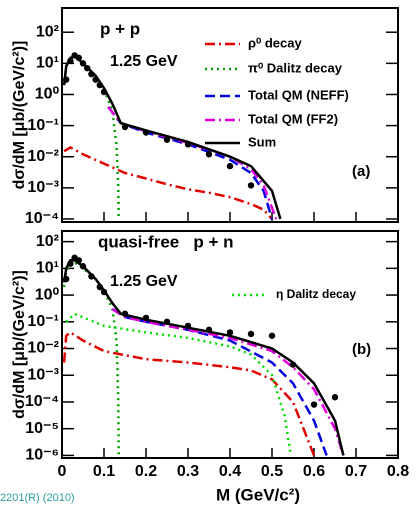 This screenshot has width=419, height=509. I want to click on x-axis-label: M (GeV/c²), so click(258, 494).